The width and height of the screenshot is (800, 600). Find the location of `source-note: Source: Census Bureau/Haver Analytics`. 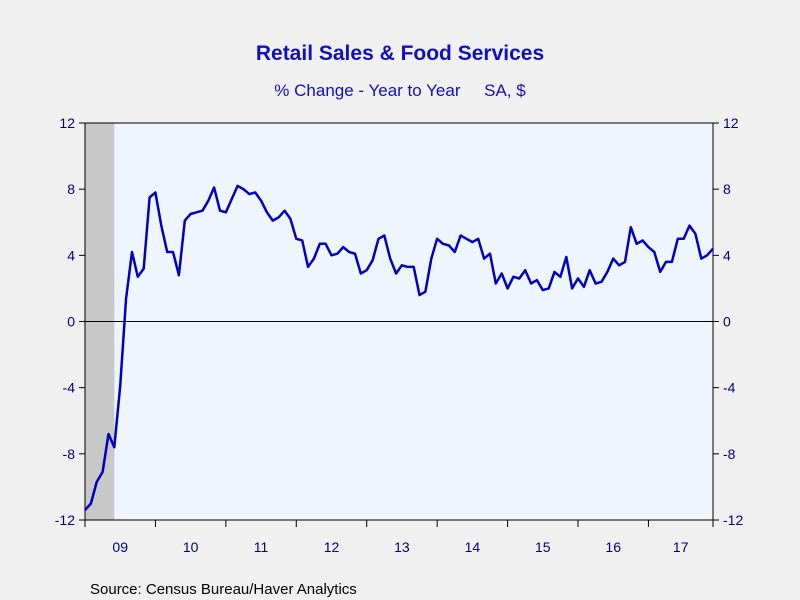

source-note: Source: Census Bureau/Haver Analytics is located at coordinates (223, 589).